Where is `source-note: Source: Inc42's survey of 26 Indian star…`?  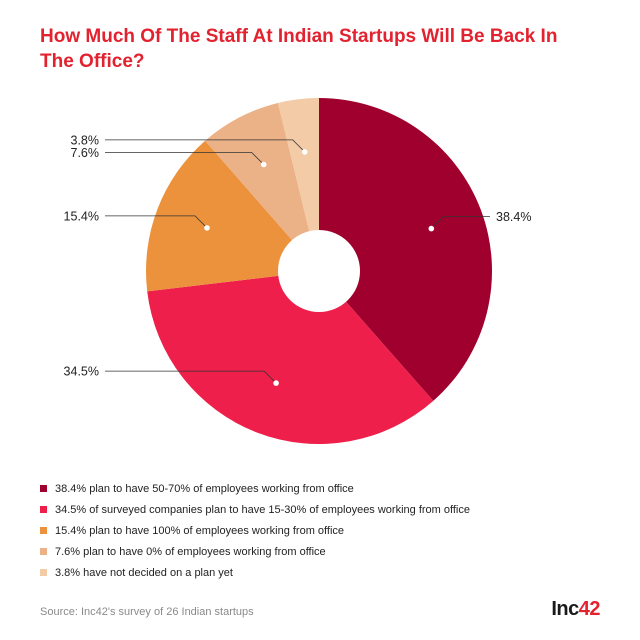
source-note: Source: Inc42's survey of 26 Indian star… is located at coordinates (147, 612).